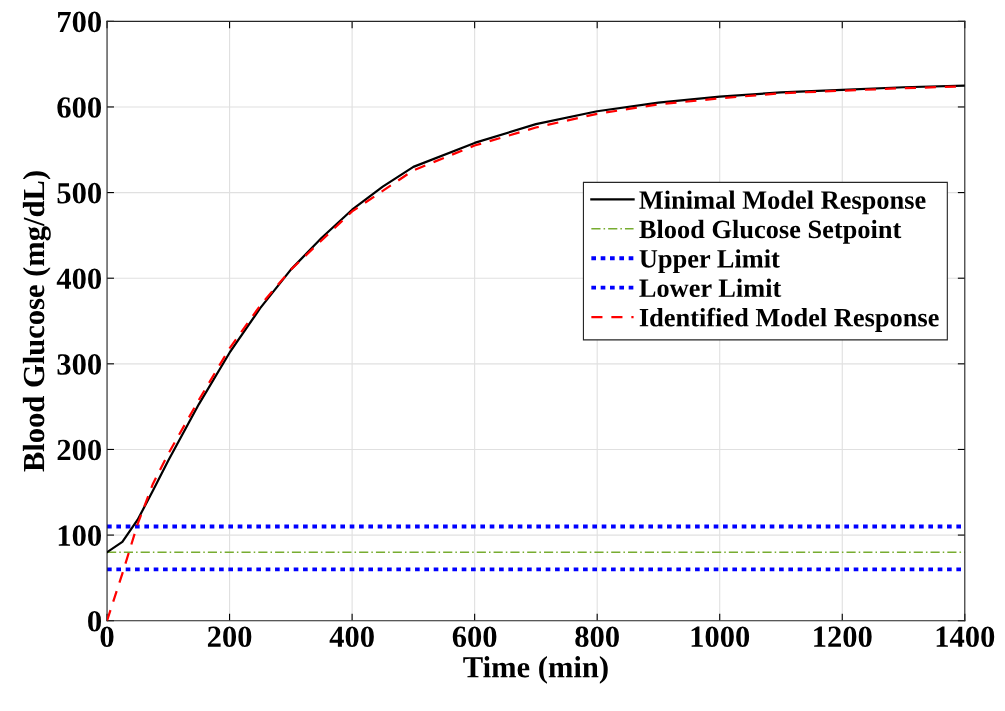 The height and width of the screenshot is (711, 1005). What do you see at coordinates (79, 279) in the screenshot?
I see `y-tick-label: 400` at bounding box center [79, 279].